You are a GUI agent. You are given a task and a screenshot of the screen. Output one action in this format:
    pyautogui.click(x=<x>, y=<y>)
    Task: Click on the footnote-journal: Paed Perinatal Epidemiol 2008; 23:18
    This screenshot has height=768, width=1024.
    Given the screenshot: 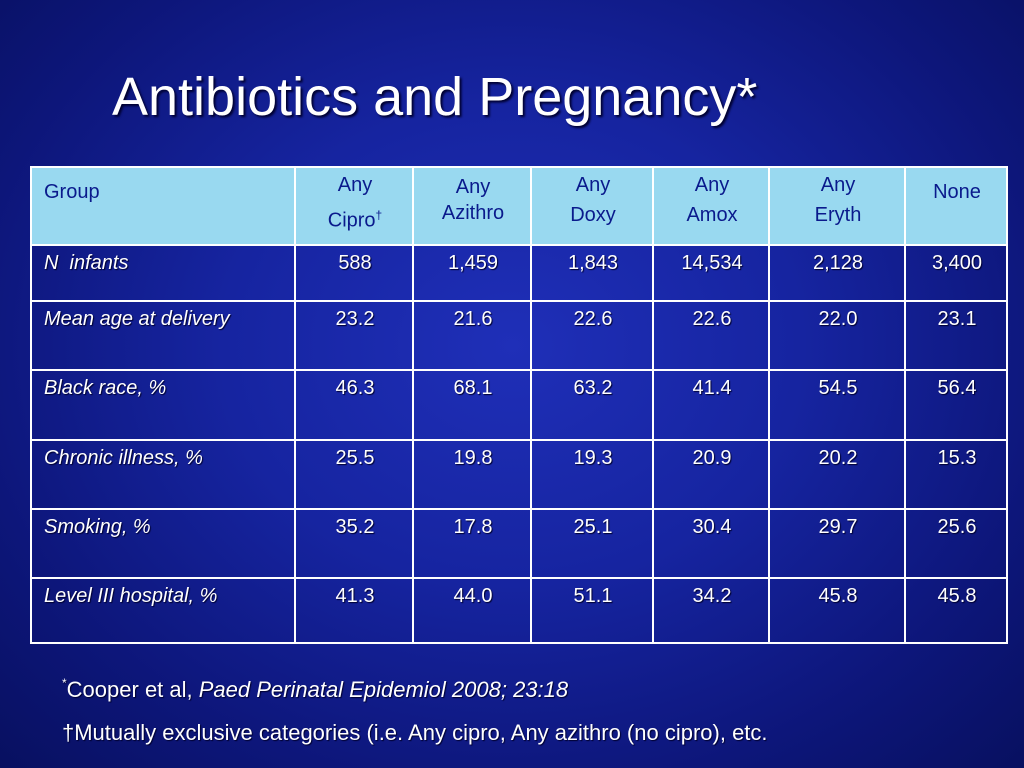 What is the action you would take?
    pyautogui.click(x=383, y=689)
    